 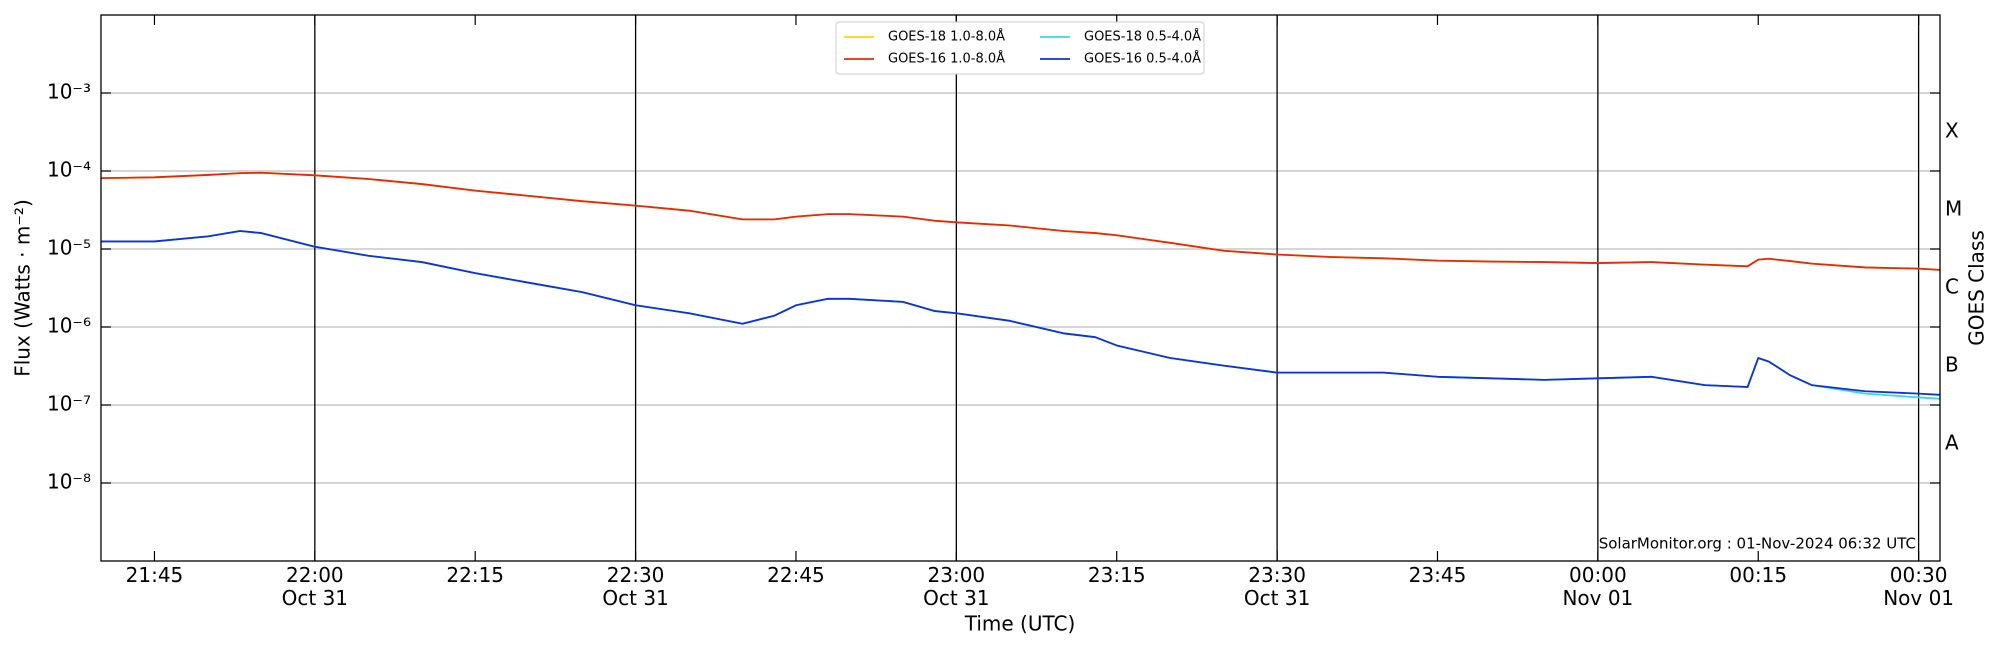 What do you see at coordinates (1952, 443) in the screenshot?
I see `class-label: A` at bounding box center [1952, 443].